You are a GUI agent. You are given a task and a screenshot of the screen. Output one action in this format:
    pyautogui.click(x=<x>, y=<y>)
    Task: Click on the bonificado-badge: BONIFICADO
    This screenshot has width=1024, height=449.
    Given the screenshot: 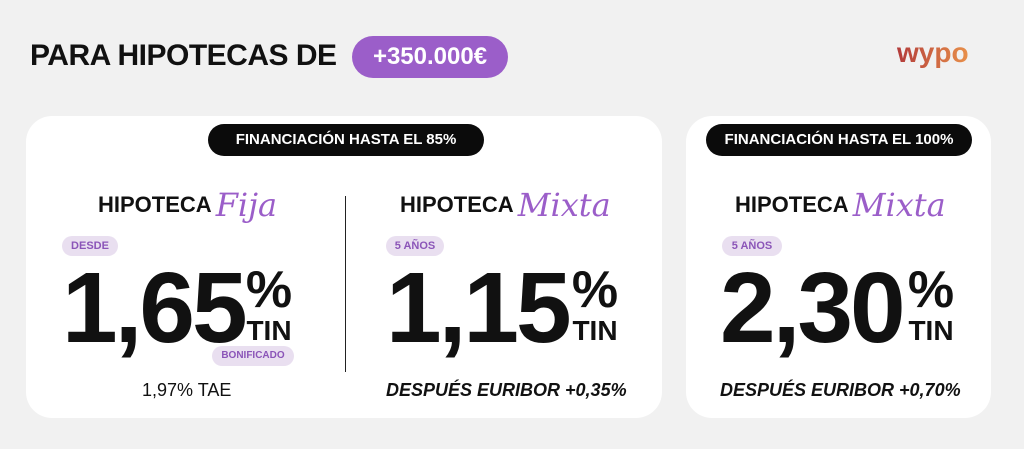 What is the action you would take?
    pyautogui.click(x=253, y=356)
    